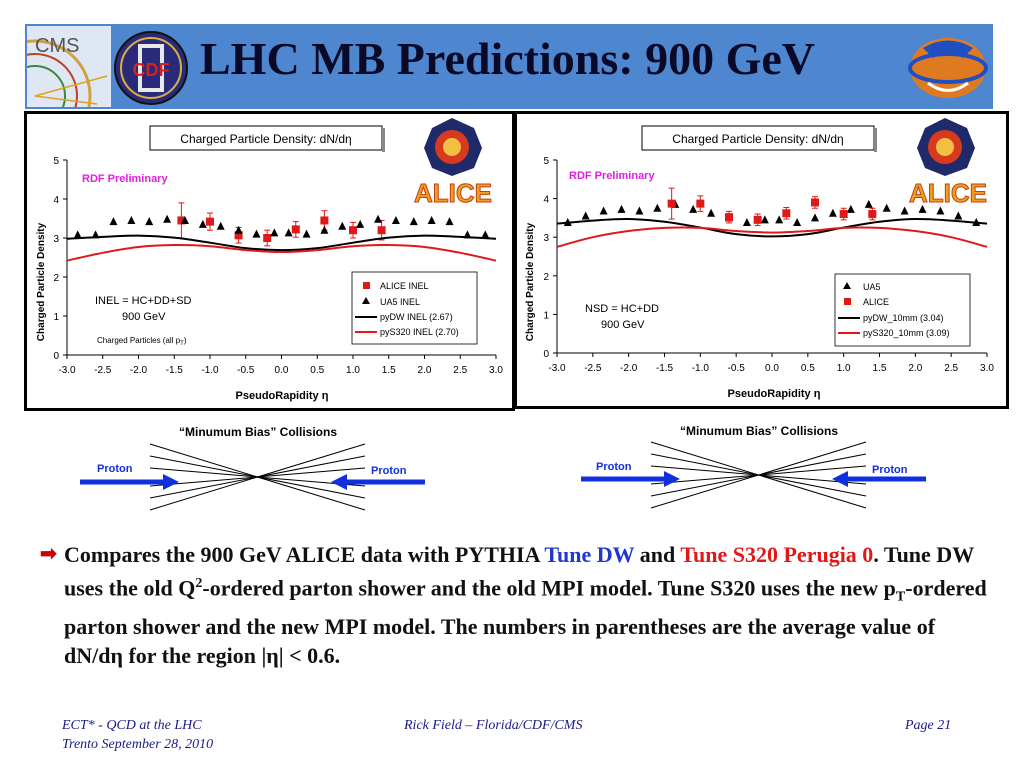 The image size is (1024, 768). What do you see at coordinates (915, 368) in the screenshot?
I see `chart-right-xtick-label: 2.0` at bounding box center [915, 368].